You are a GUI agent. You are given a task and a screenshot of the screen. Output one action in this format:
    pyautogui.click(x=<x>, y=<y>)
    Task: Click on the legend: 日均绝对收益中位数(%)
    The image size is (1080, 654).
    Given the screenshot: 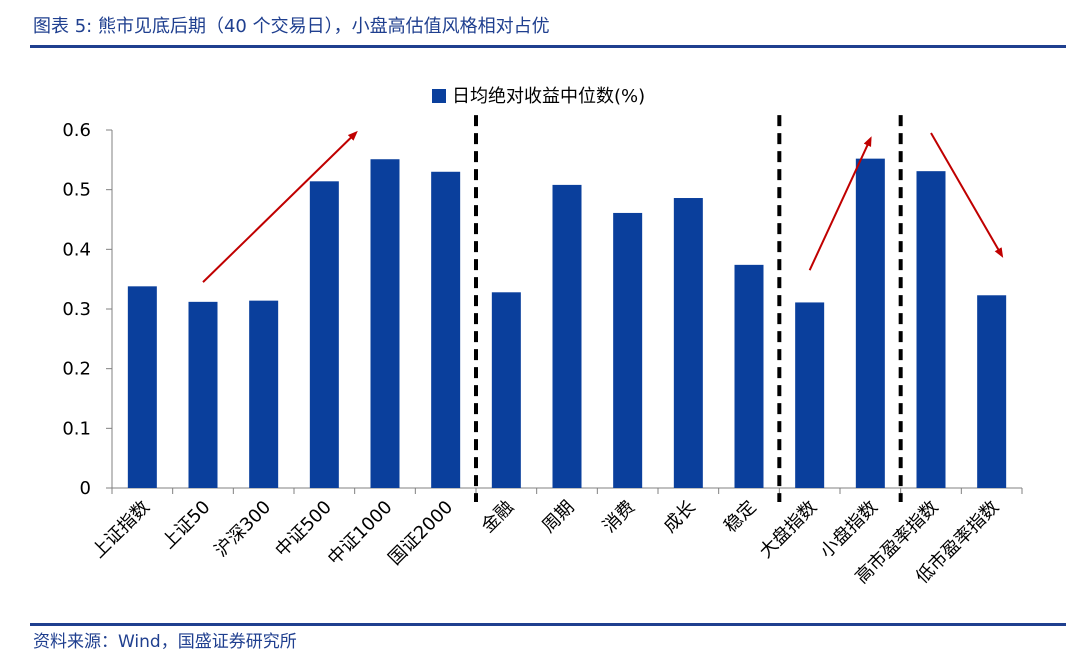 What is the action you would take?
    pyautogui.click(x=538, y=96)
    